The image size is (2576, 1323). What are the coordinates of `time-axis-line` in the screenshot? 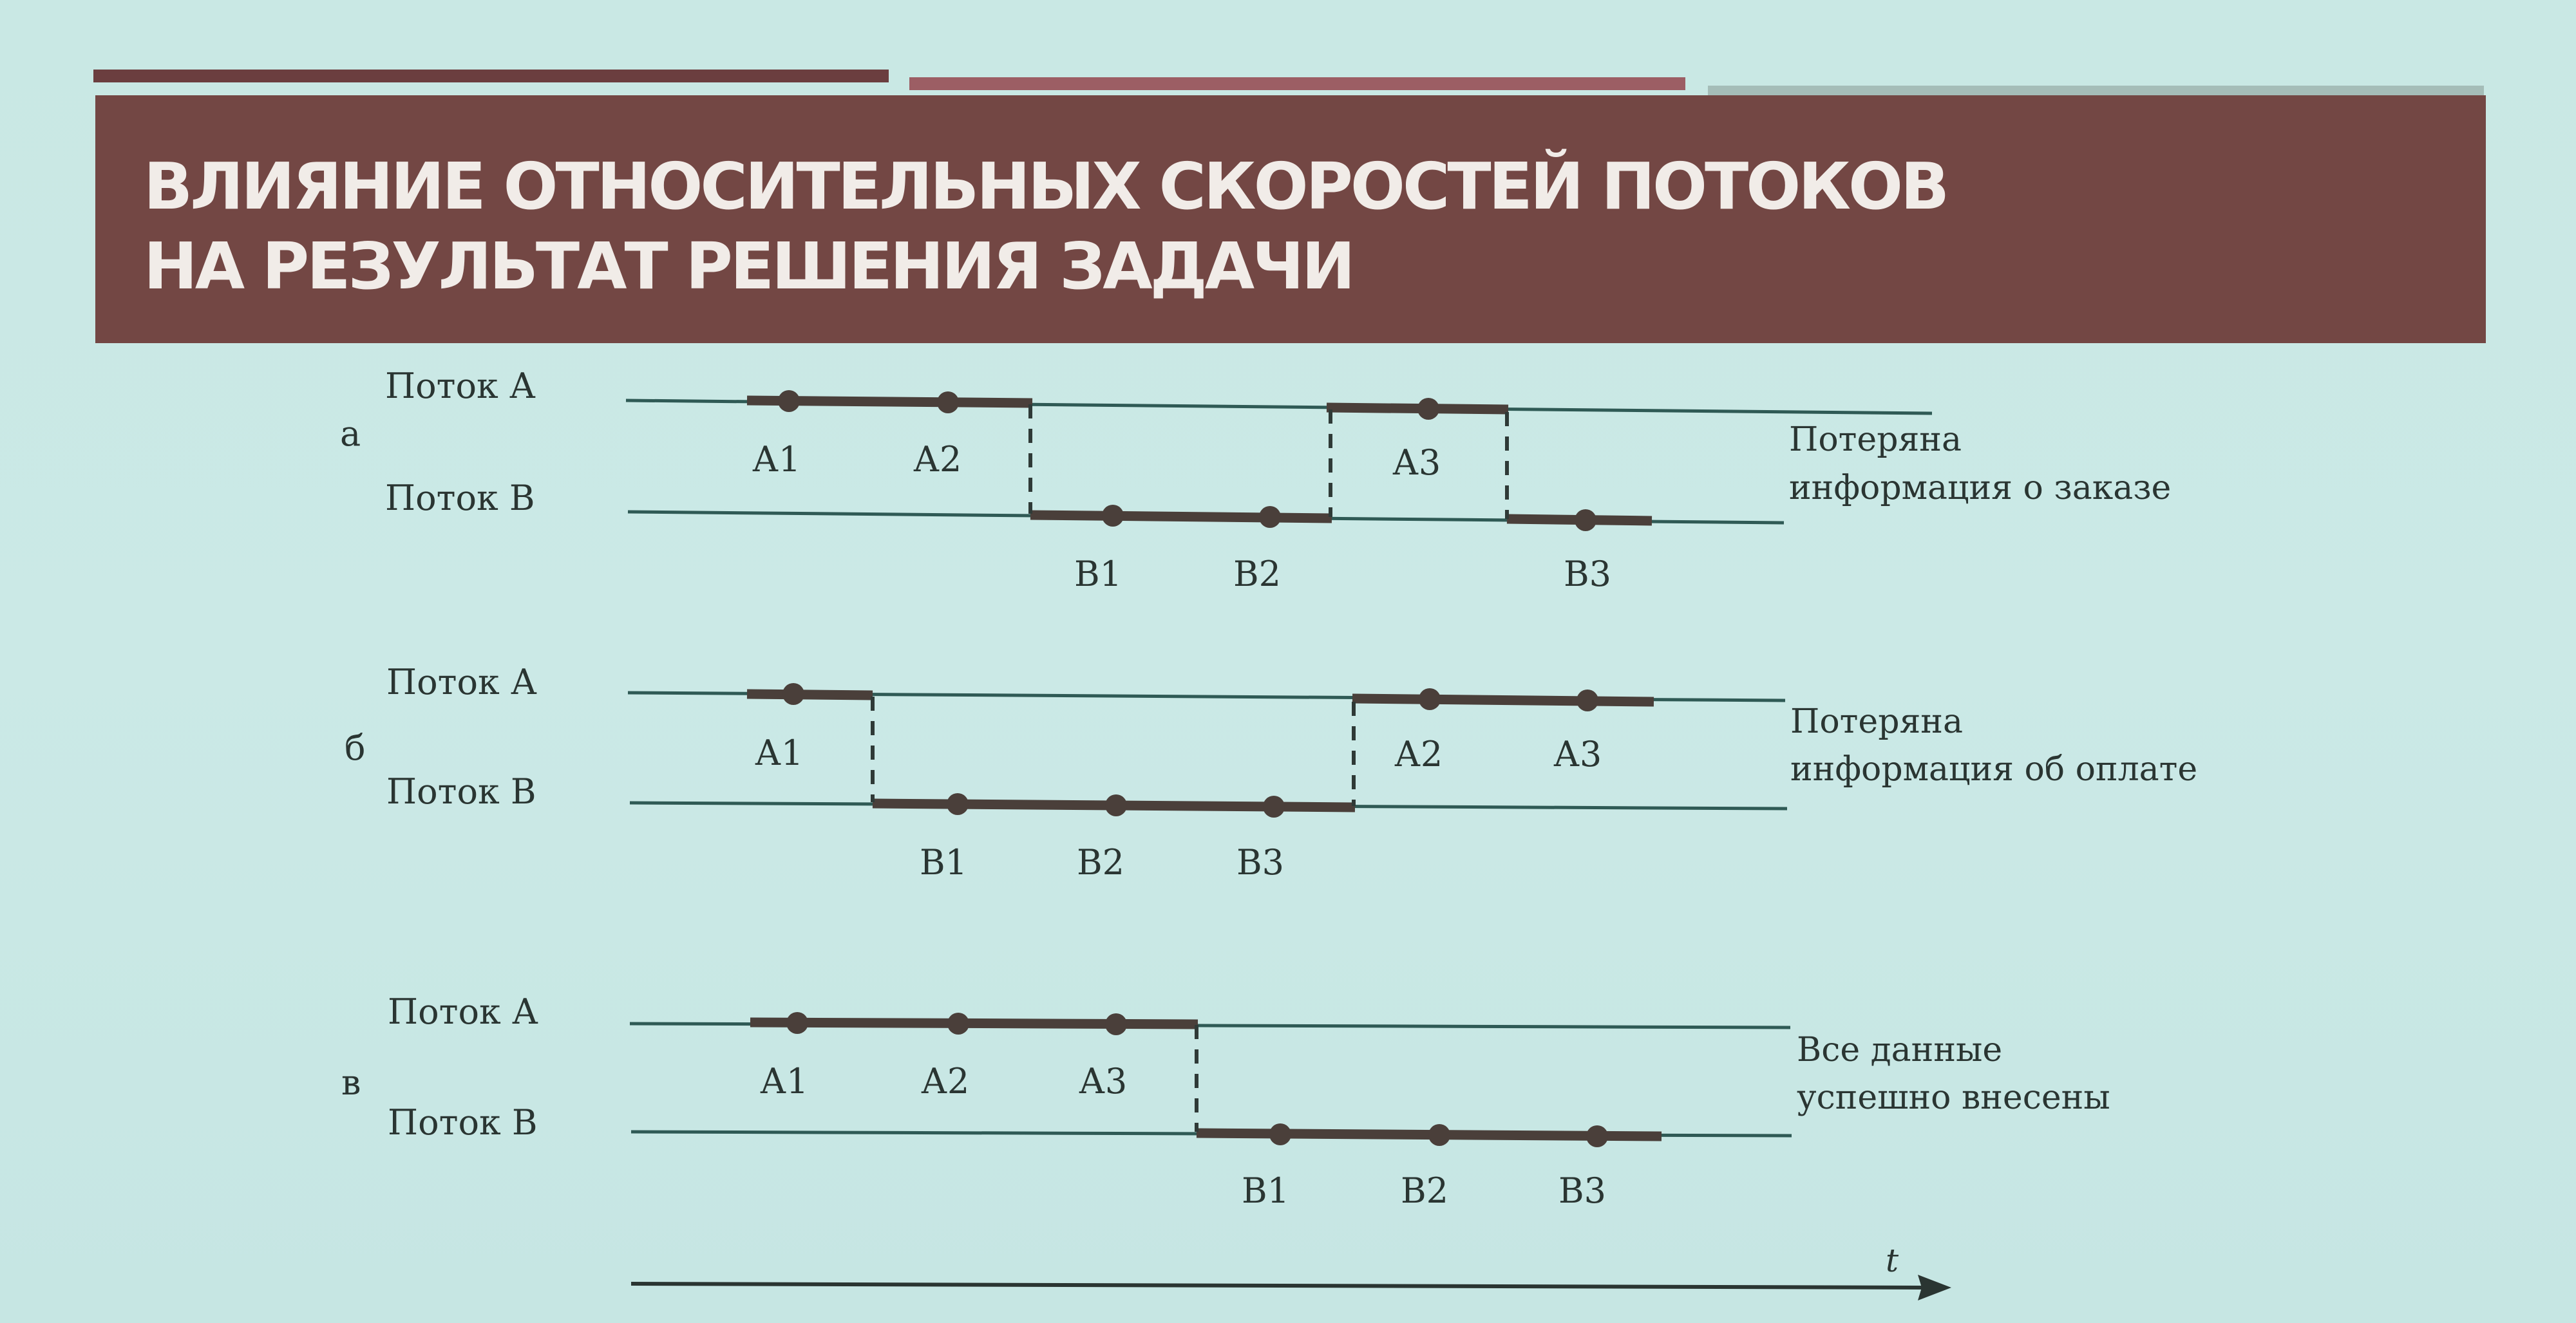 It's located at (1278, 1286).